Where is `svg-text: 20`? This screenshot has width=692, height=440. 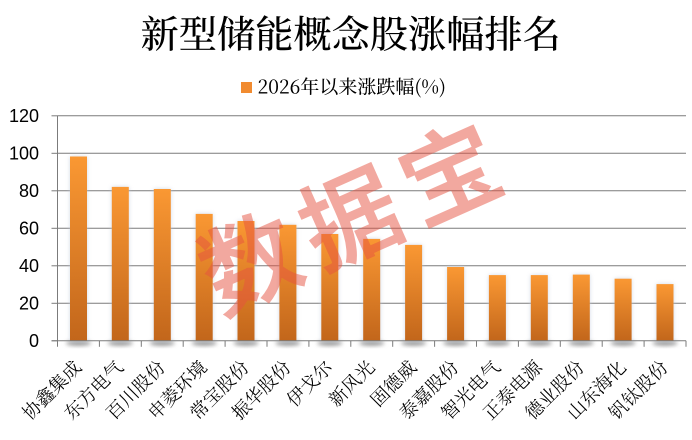 svg-text: 20 is located at coordinates (29, 304).